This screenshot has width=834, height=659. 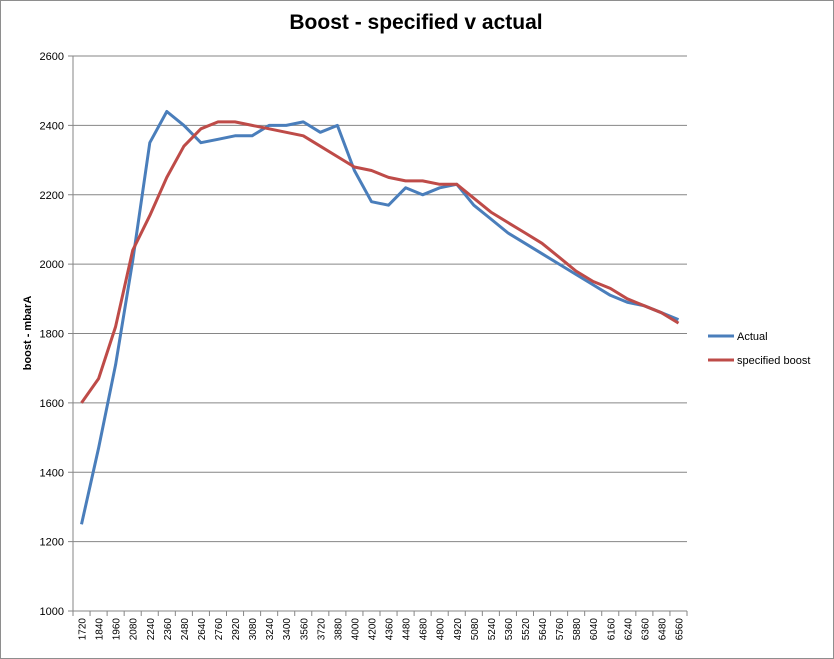 What do you see at coordinates (270, 629) in the screenshot?
I see `x-tick-label: 3240` at bounding box center [270, 629].